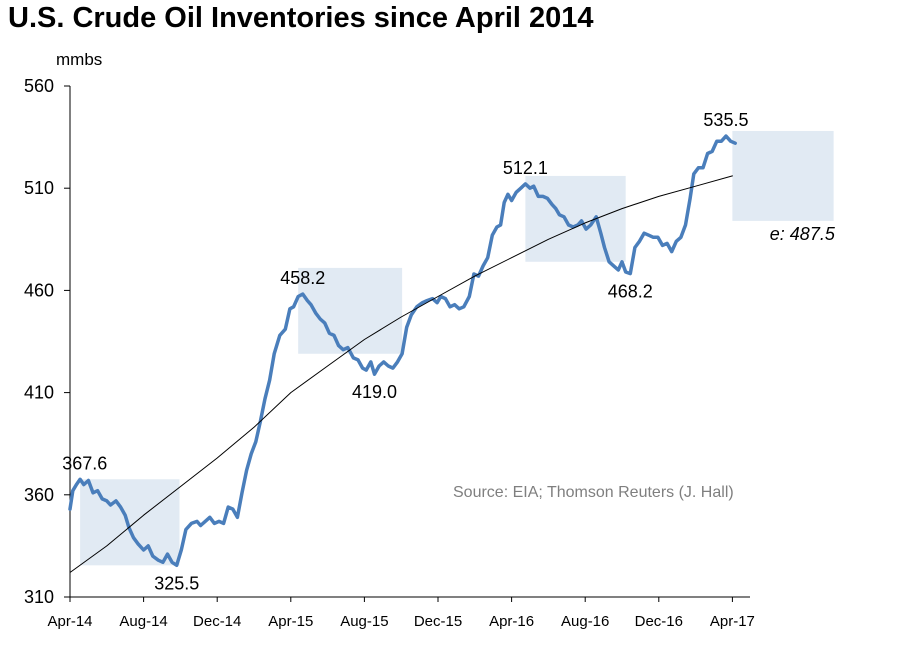 Image resolution: width=913 pixels, height=661 pixels. I want to click on x-tick-label: Dec-16, so click(659, 621).